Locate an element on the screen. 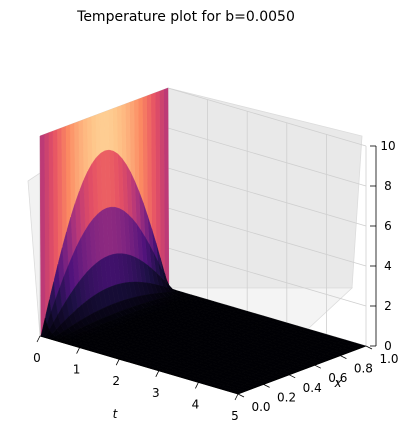 The width and height of the screenshot is (405, 444). tick-label-x: 0.2 is located at coordinates (286, 397).